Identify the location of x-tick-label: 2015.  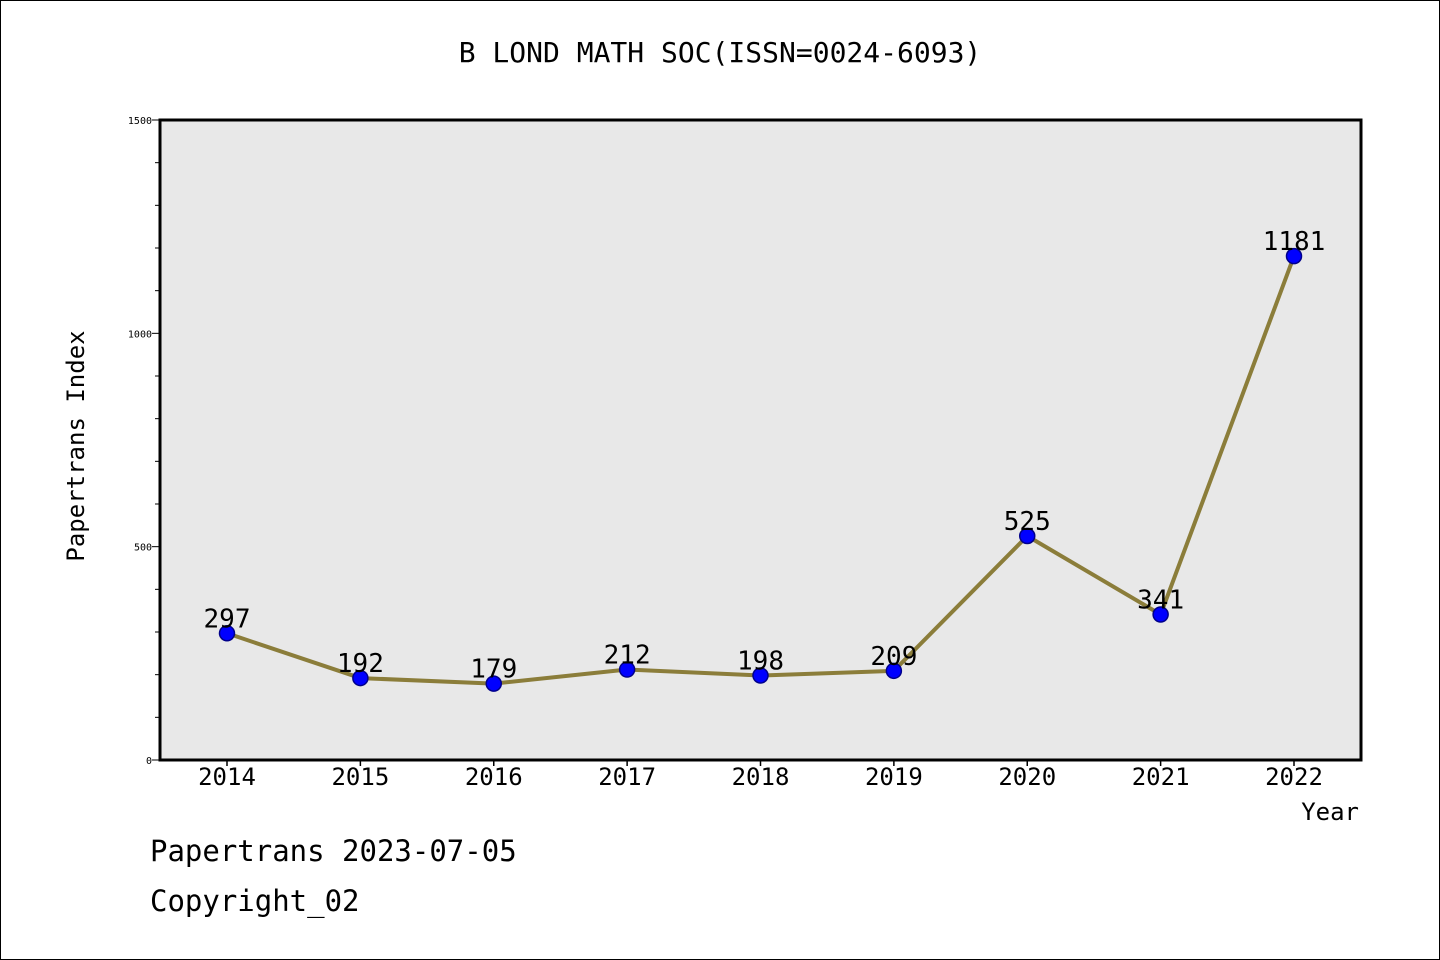
(360, 777).